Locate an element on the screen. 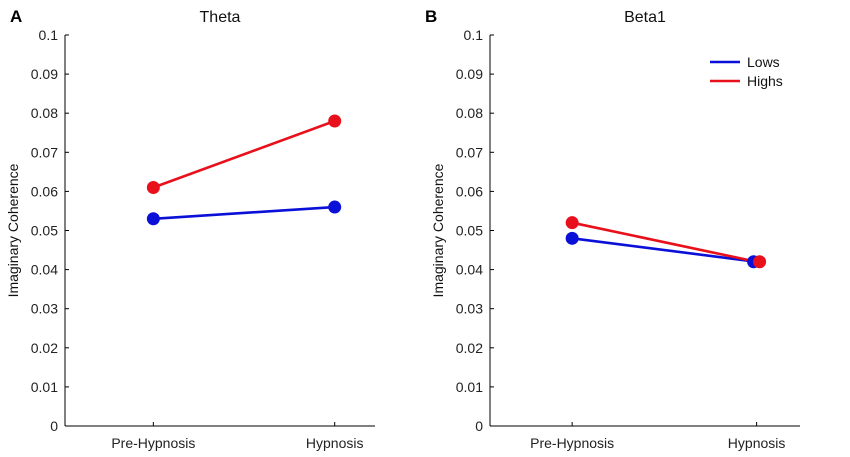 This screenshot has width=850, height=457. chart-title: Theta is located at coordinates (220, 17).